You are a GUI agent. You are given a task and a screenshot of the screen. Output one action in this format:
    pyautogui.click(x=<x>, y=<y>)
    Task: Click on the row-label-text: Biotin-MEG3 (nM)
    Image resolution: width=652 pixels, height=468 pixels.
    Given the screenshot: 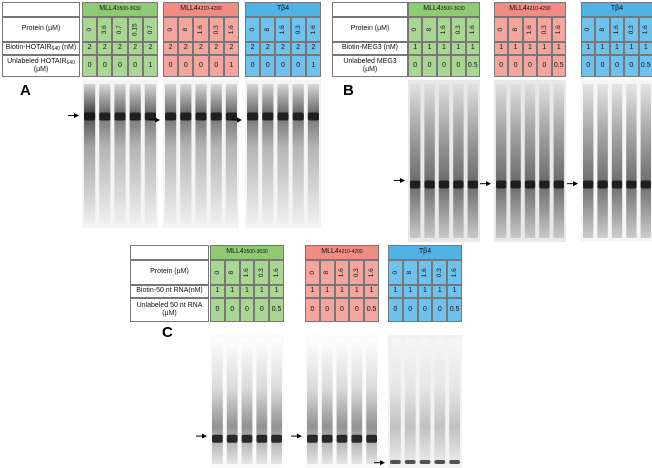 What is the action you would take?
    pyautogui.click(x=370, y=48)
    